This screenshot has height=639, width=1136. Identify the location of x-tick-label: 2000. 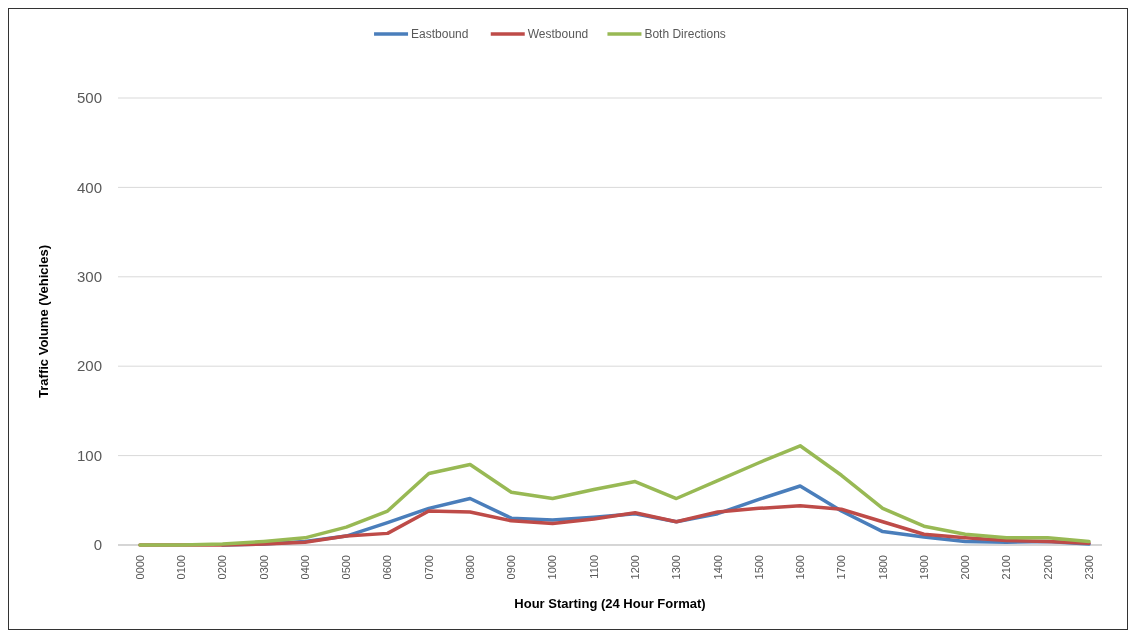
(965, 567).